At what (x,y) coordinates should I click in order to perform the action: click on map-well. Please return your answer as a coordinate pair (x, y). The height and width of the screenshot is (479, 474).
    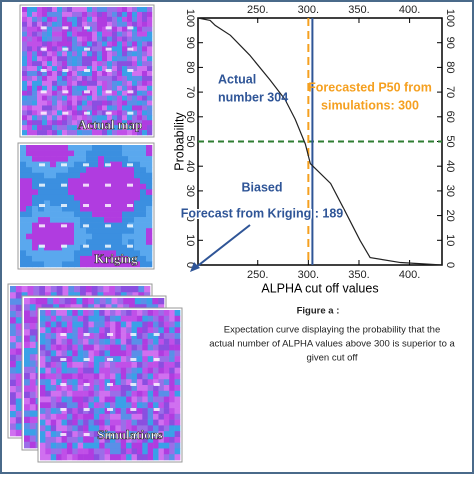
    Looking at the image, I should click on (133, 434).